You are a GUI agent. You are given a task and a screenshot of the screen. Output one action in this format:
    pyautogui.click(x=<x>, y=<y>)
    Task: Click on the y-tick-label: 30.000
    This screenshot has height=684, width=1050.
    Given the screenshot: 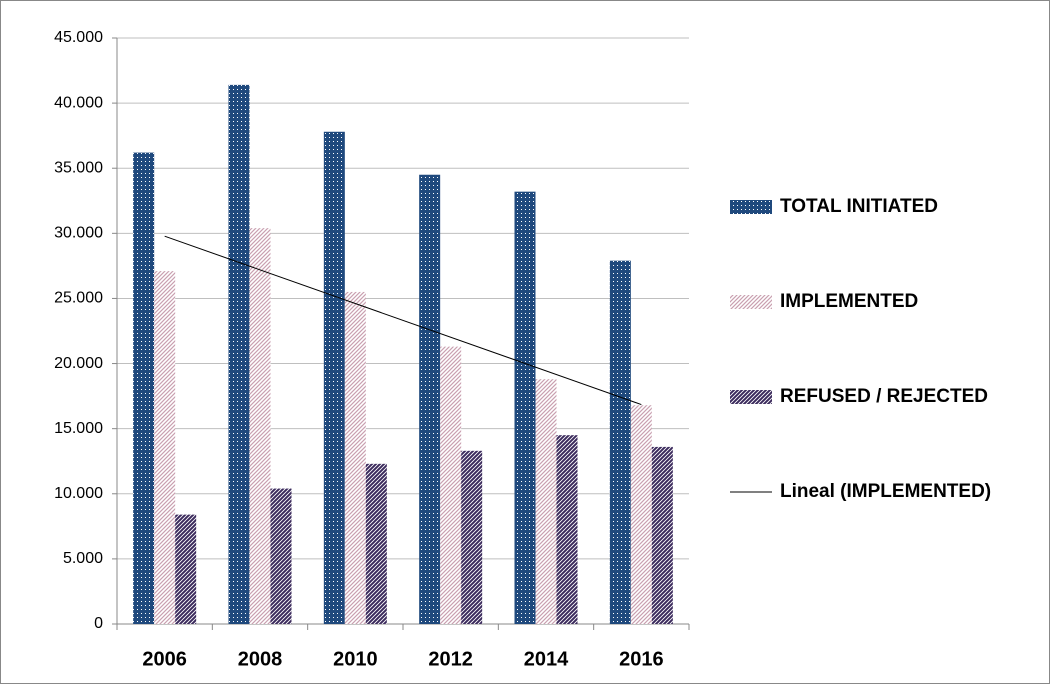 What is the action you would take?
    pyautogui.click(x=78, y=233)
    